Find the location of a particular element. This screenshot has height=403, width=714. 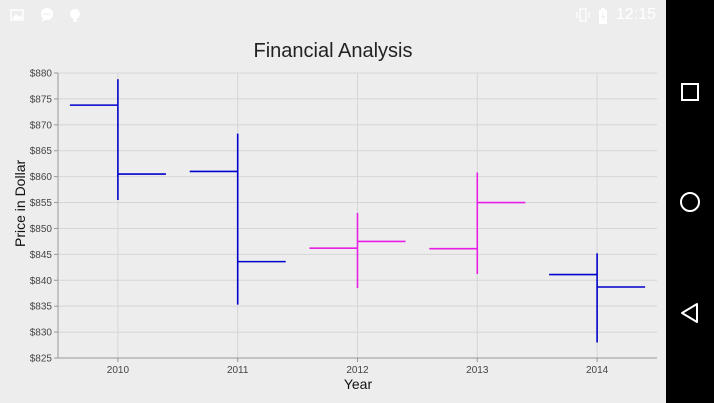

y-tick-label: $830 is located at coordinates (41, 333).